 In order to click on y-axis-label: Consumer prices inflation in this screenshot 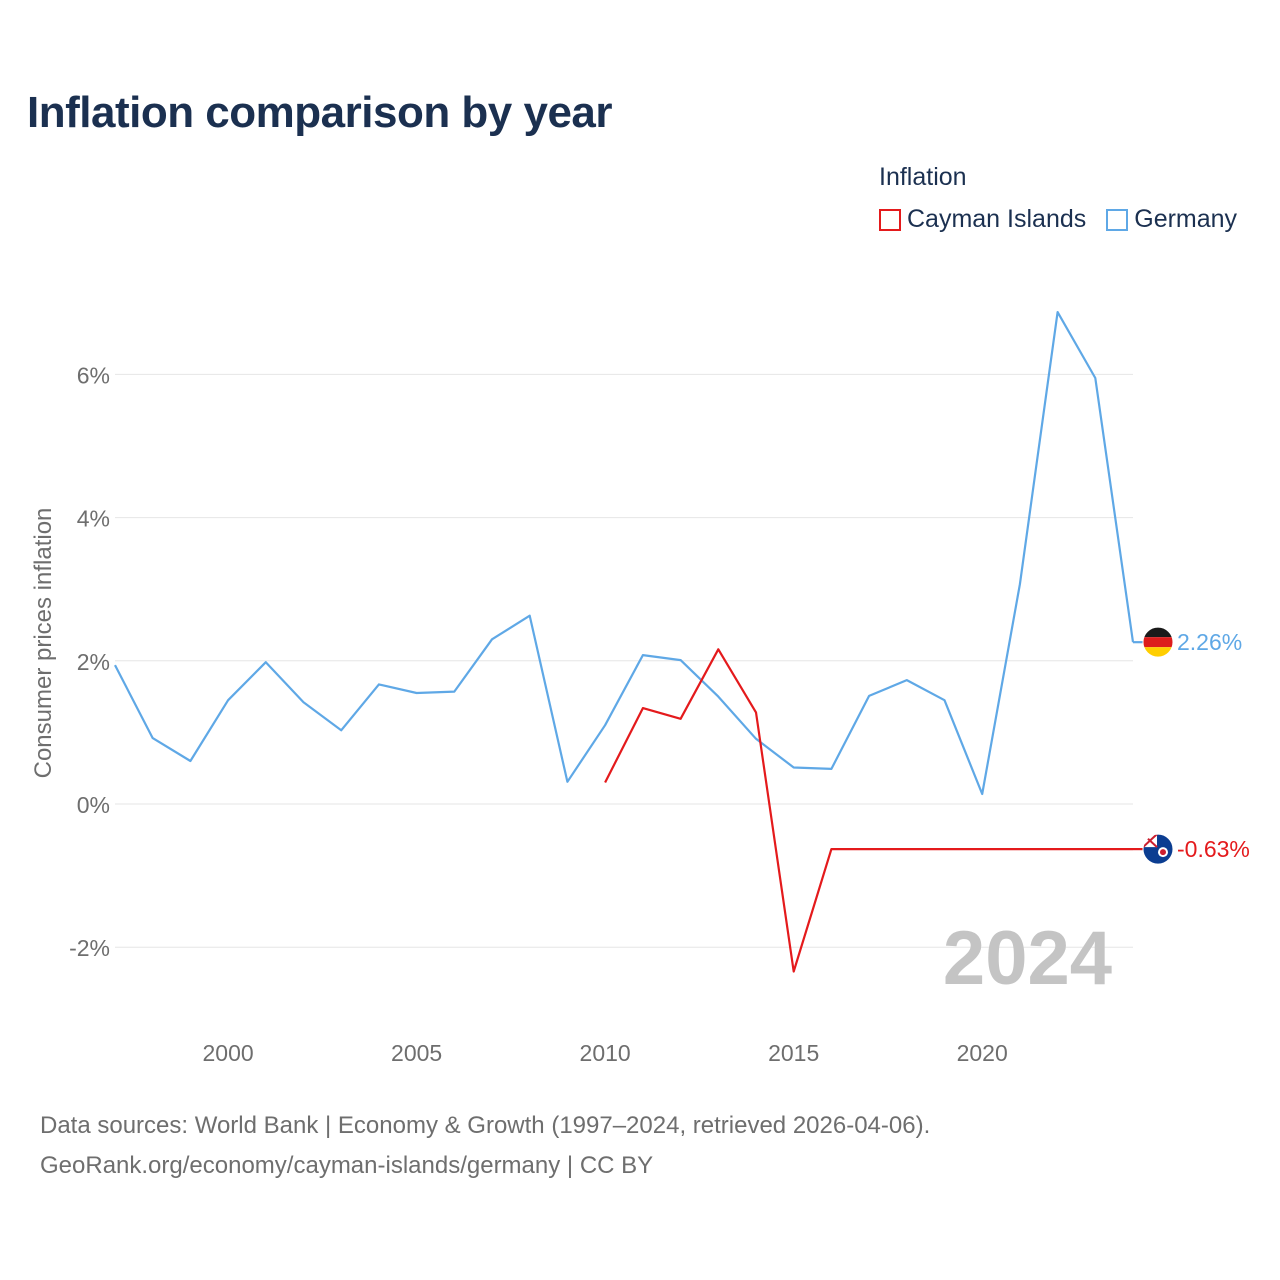, I will do `click(43, 643)`.